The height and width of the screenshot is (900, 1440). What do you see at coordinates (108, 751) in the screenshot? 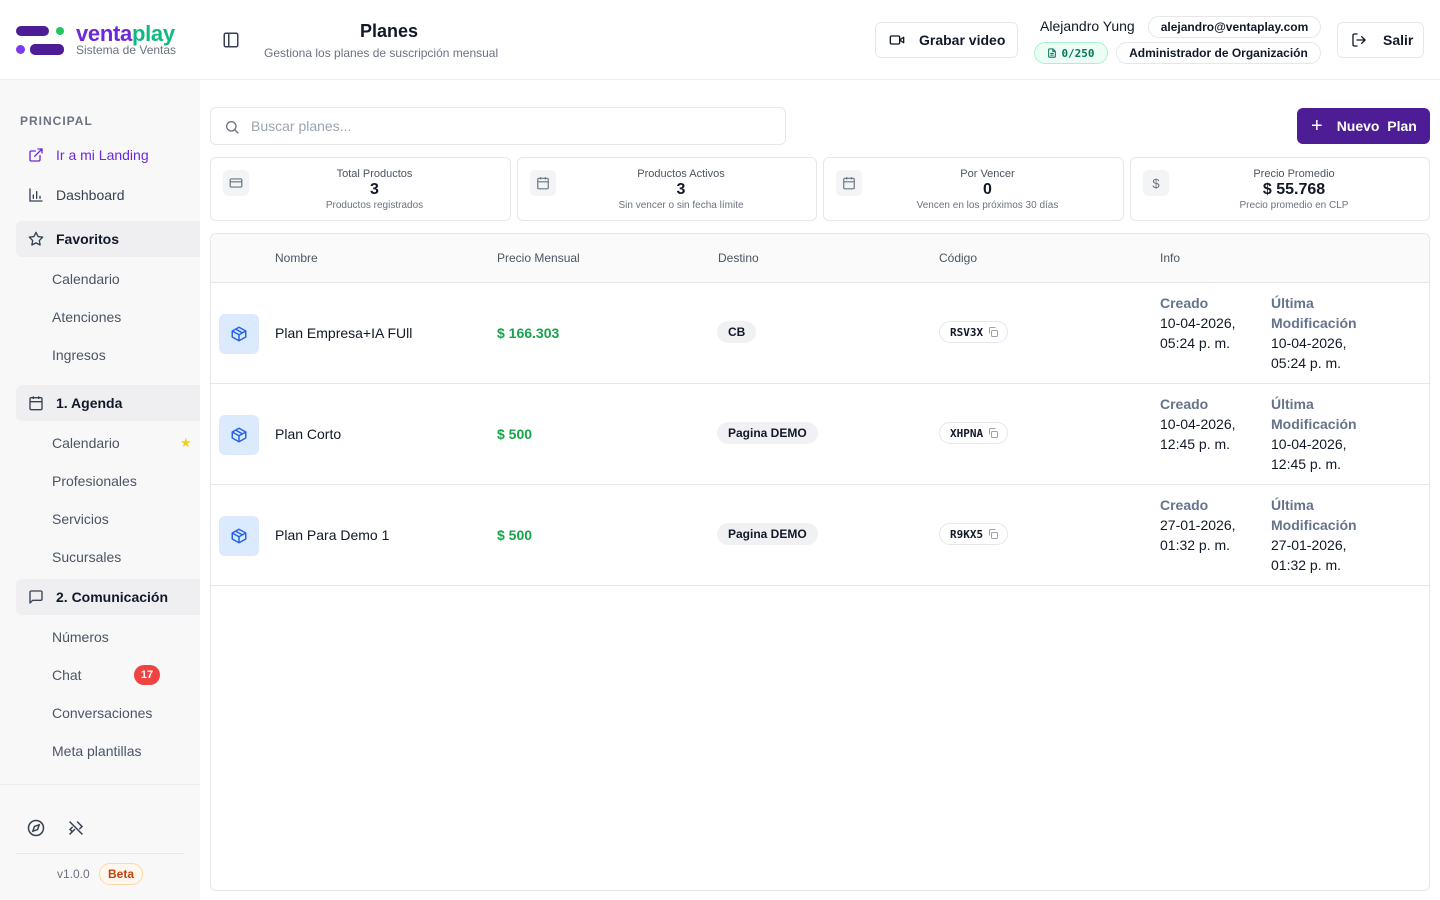
I see `sidebar-item-meta-plantillas: Meta plantillas` at bounding box center [108, 751].